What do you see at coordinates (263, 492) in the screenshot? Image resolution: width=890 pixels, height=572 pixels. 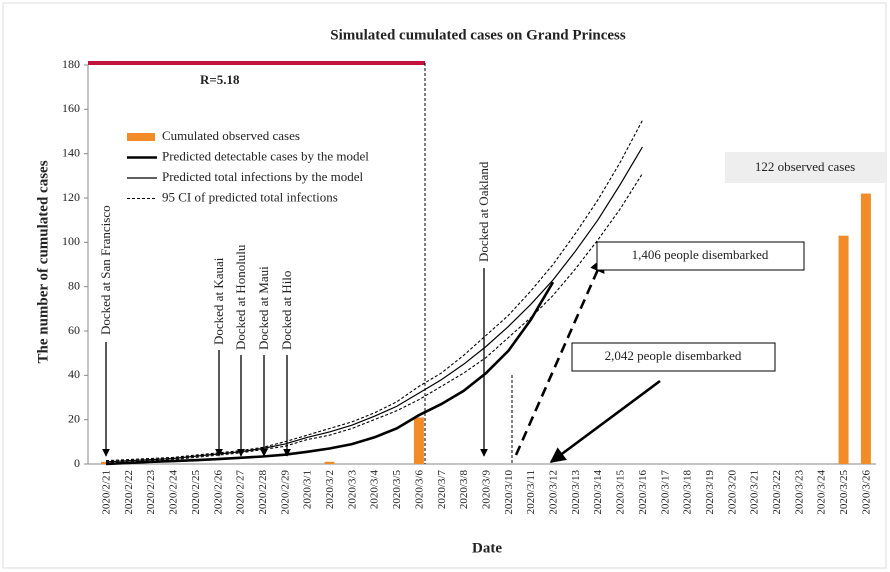 I see `x-tick-label: 2020/2/28` at bounding box center [263, 492].